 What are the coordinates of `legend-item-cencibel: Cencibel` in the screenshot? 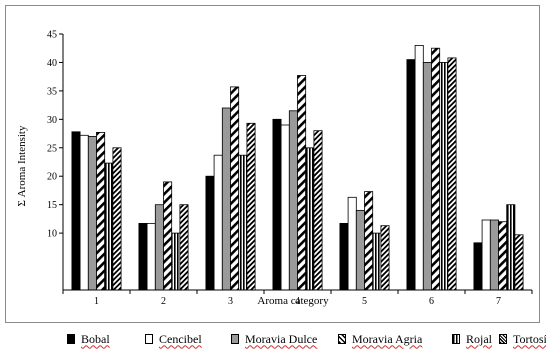 It's located at (173, 339).